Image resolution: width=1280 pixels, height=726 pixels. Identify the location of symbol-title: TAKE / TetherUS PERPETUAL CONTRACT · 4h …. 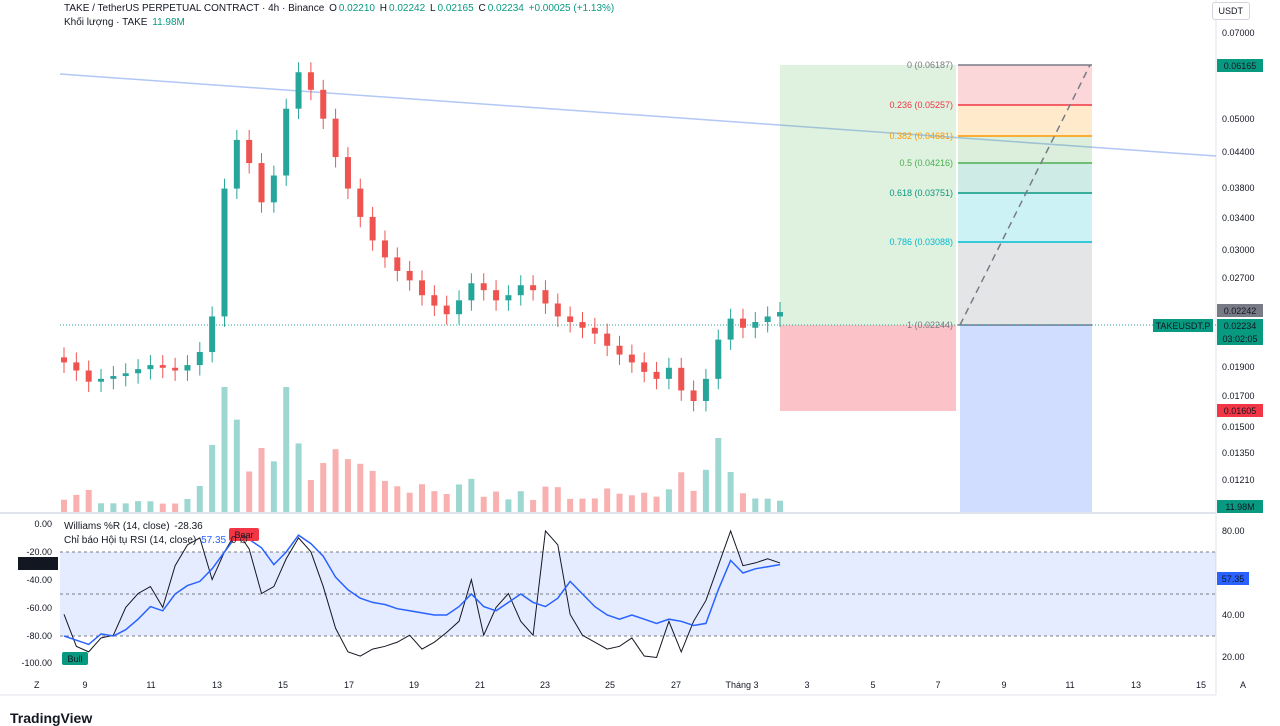
(194, 8).